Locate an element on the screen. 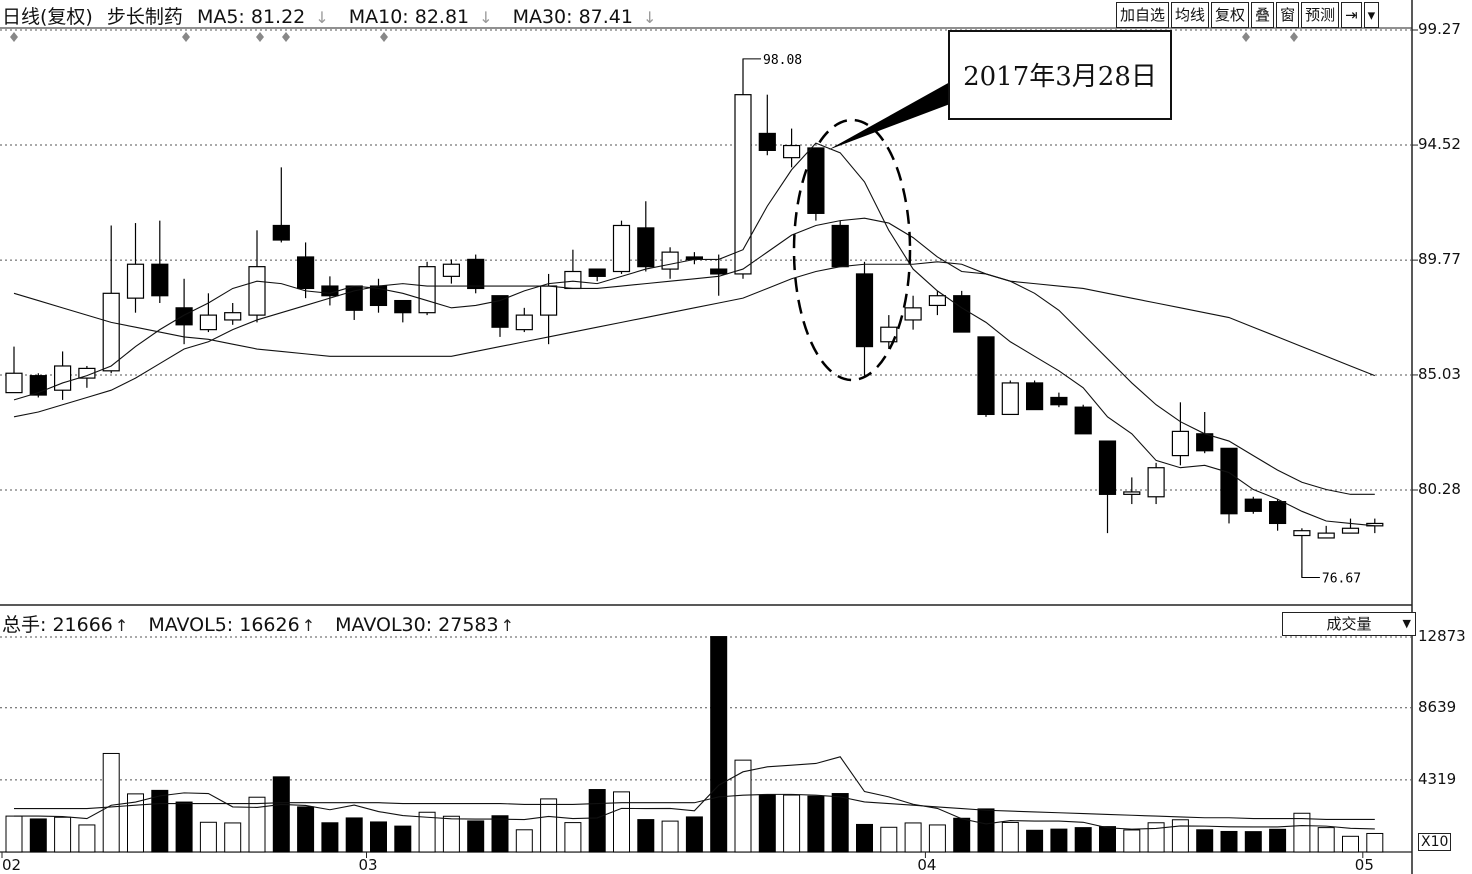 The width and height of the screenshot is (1472, 874). dropdown-arrow-icon: ▼ is located at coordinates (1406, 623).